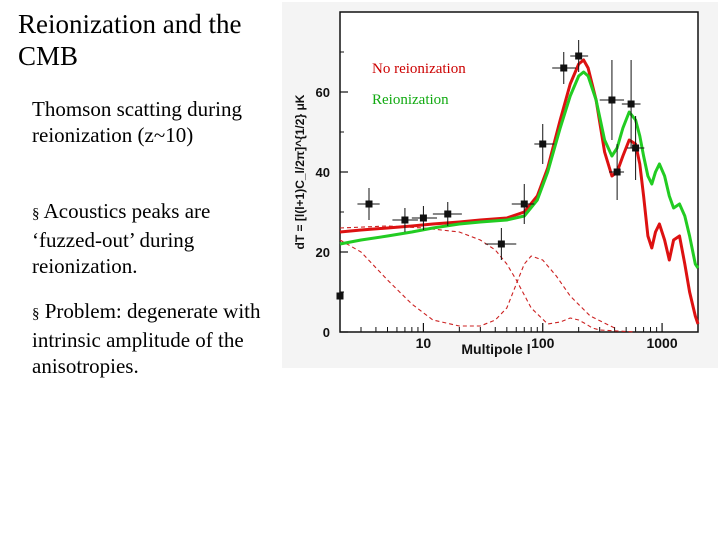  I want to click on x-axis-label: Multipole l, so click(495, 349).